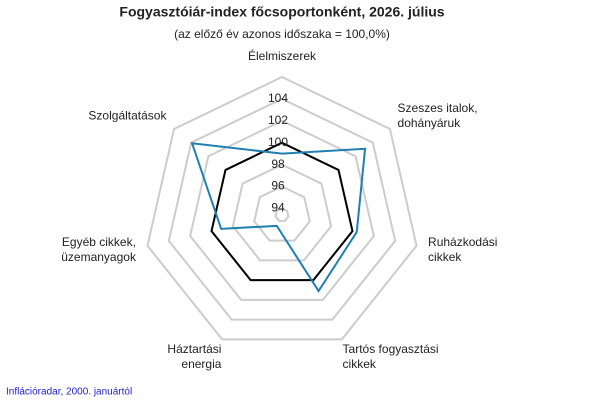 The width and height of the screenshot is (600, 400). Describe the element at coordinates (278, 120) in the screenshot. I see `y-tick-label: 102` at that location.